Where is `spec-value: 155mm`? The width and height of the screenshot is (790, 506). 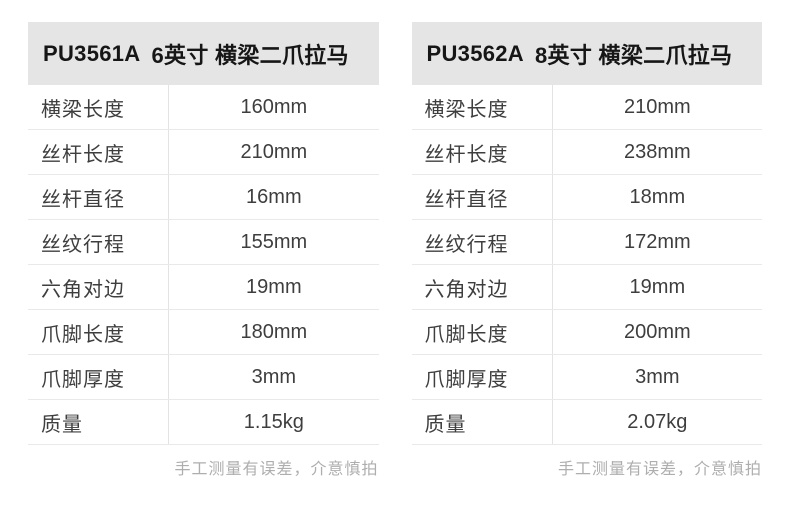 spec-value: 155mm is located at coordinates (273, 242).